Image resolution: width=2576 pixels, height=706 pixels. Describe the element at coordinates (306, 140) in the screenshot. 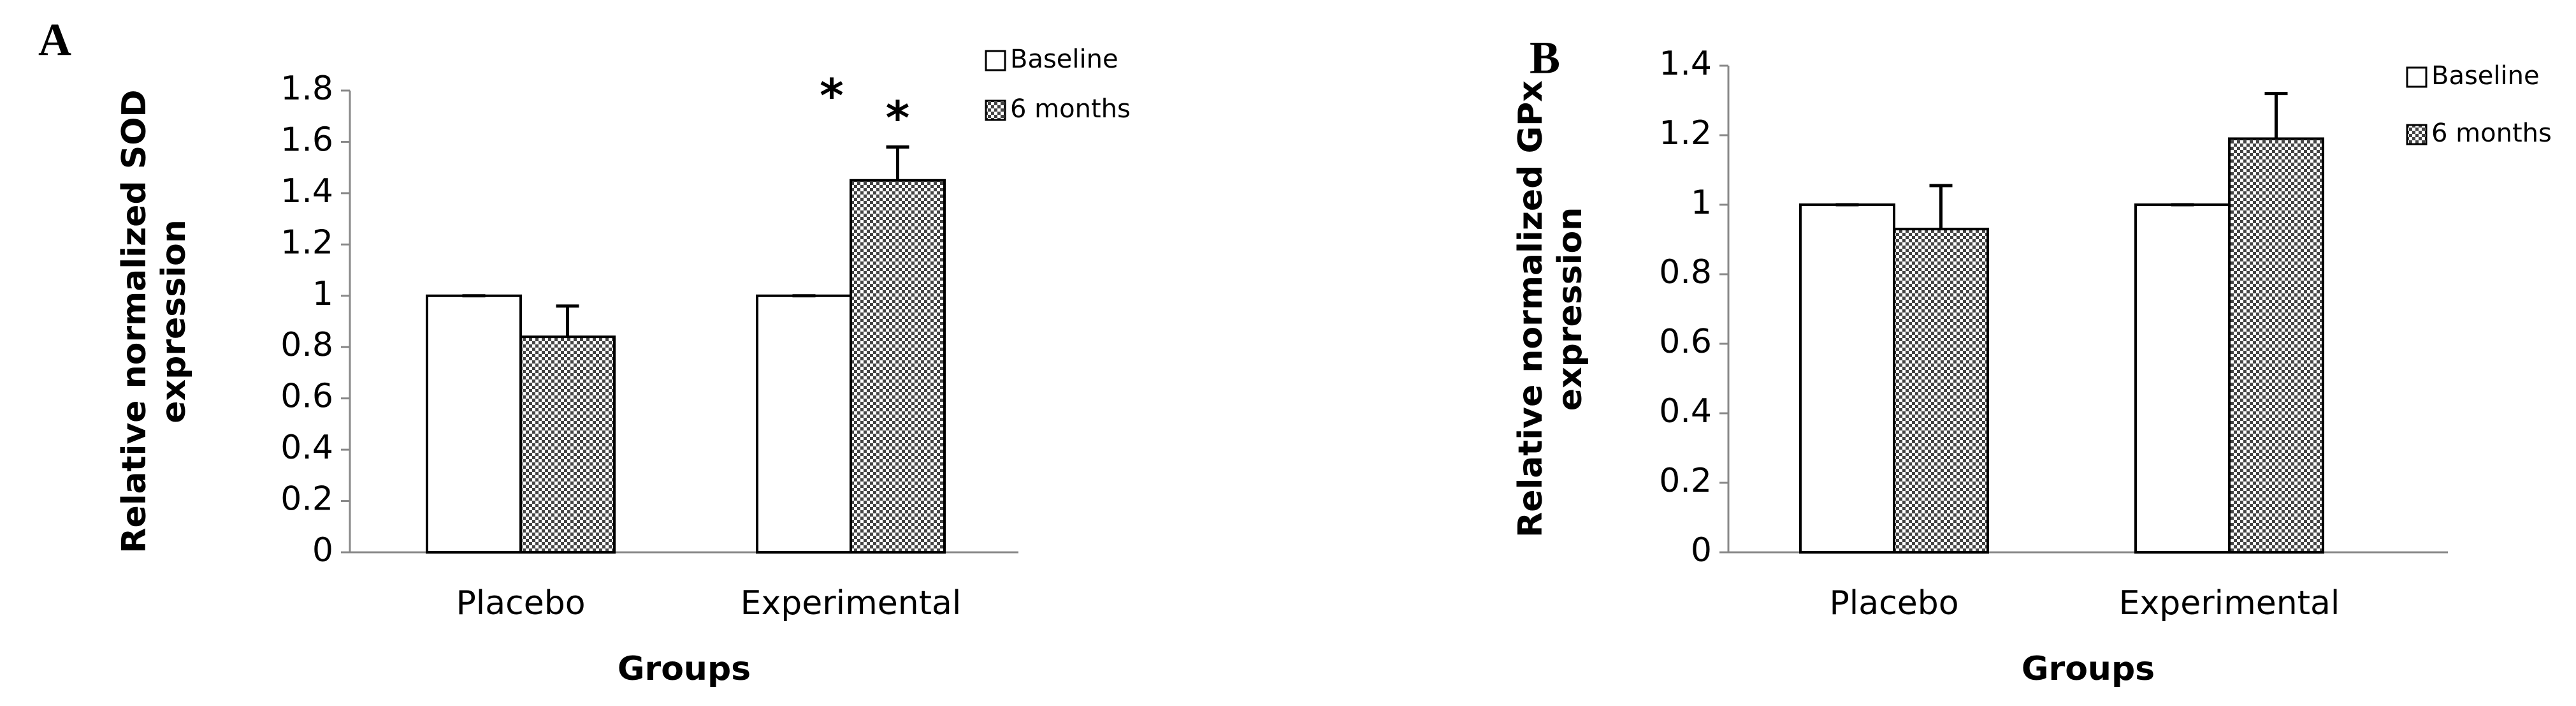

I see `y-tick-label: 1.6` at that location.